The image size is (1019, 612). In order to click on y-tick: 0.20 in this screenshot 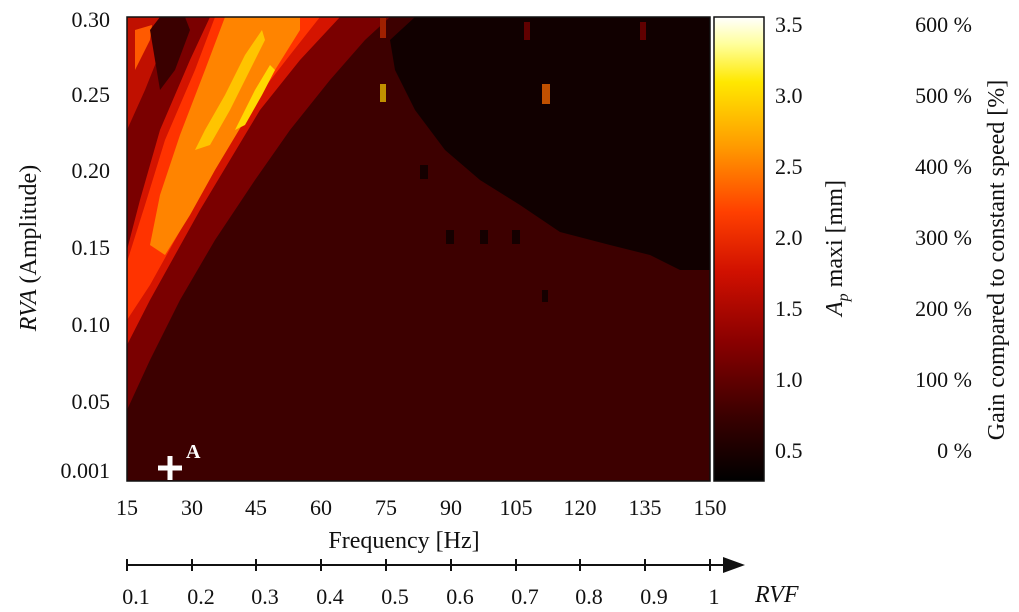, I will do `click(91, 170)`.